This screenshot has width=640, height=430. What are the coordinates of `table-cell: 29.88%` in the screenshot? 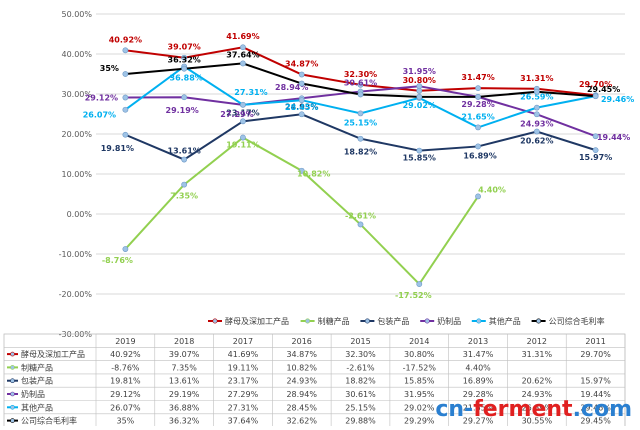 It's located at (360, 421).